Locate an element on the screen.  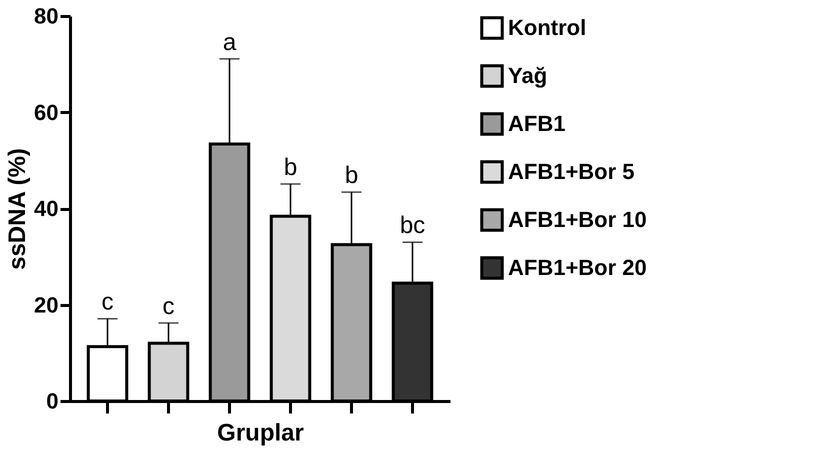
legend-label: AFB1+Bor 5 is located at coordinates (571, 171).